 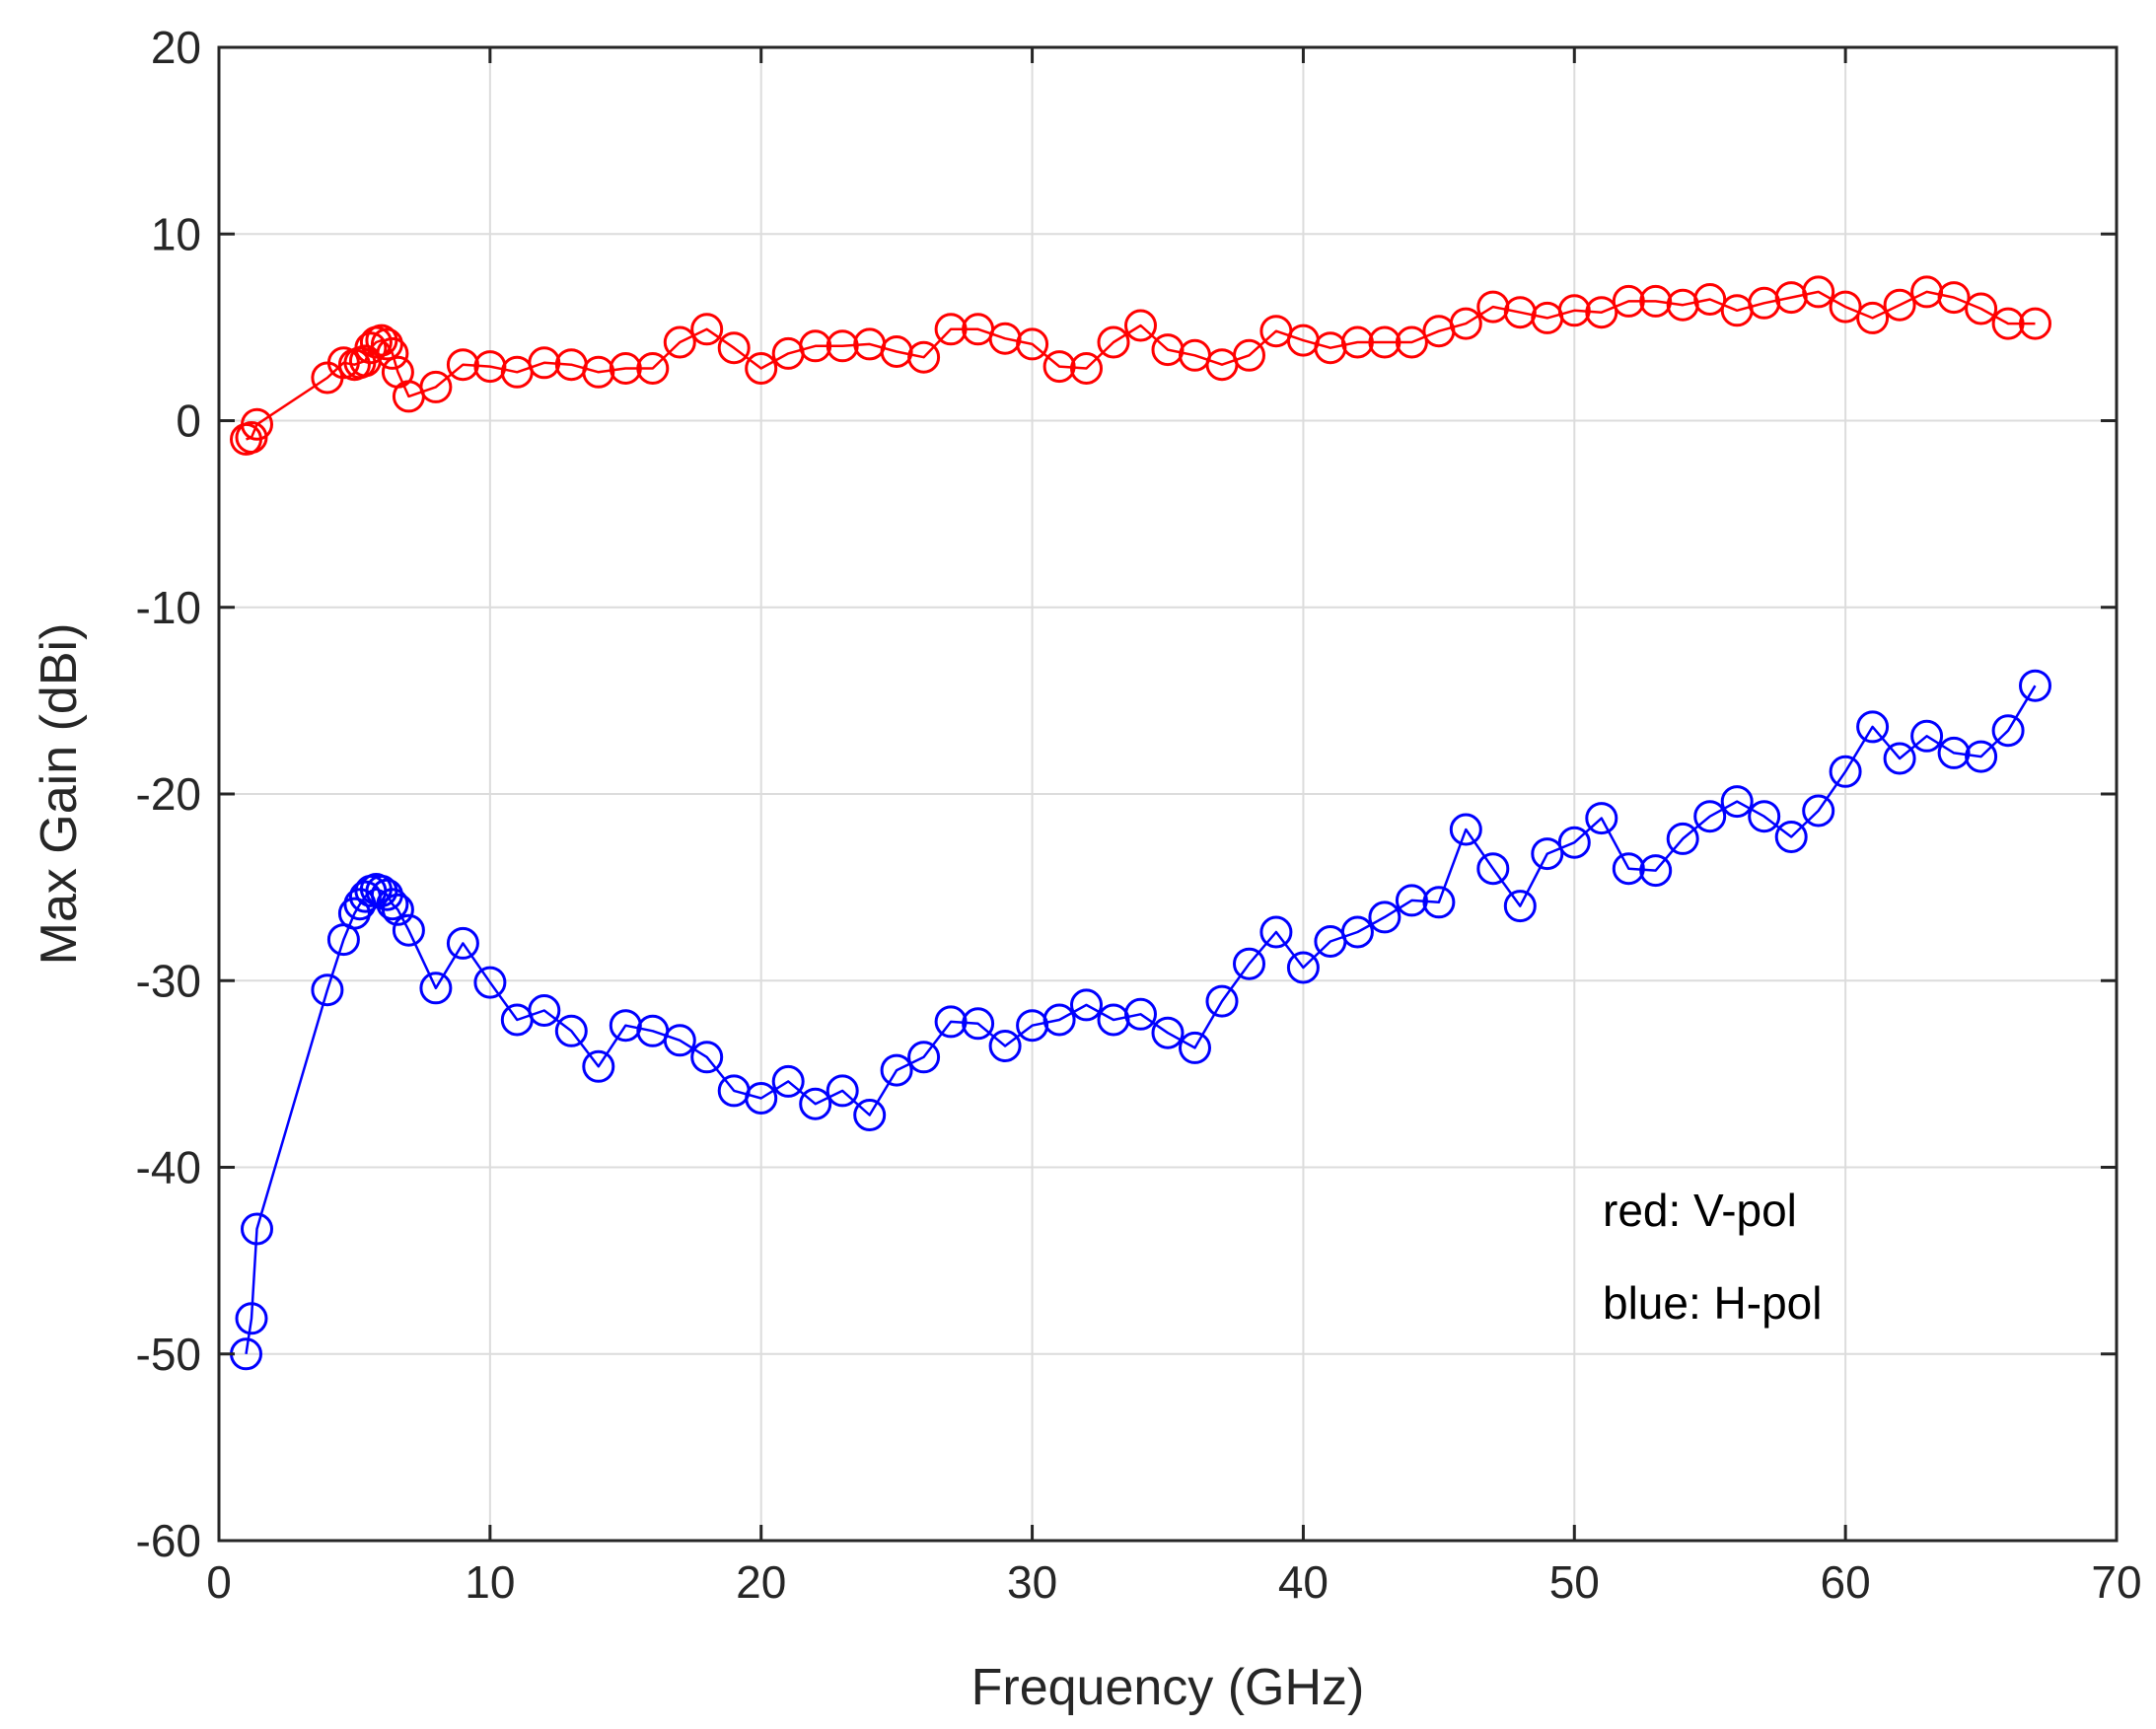 What do you see at coordinates (1168, 1688) in the screenshot?
I see `x-axis-label: Frequency (GHz)` at bounding box center [1168, 1688].